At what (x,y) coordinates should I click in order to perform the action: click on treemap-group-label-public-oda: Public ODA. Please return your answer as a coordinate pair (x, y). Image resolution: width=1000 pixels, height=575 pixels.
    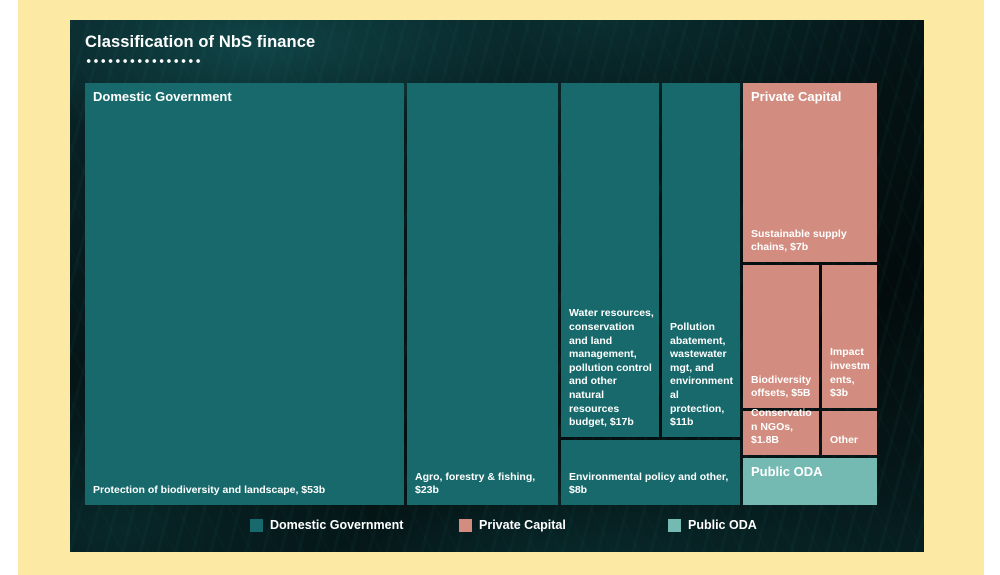
    Looking at the image, I should click on (787, 471).